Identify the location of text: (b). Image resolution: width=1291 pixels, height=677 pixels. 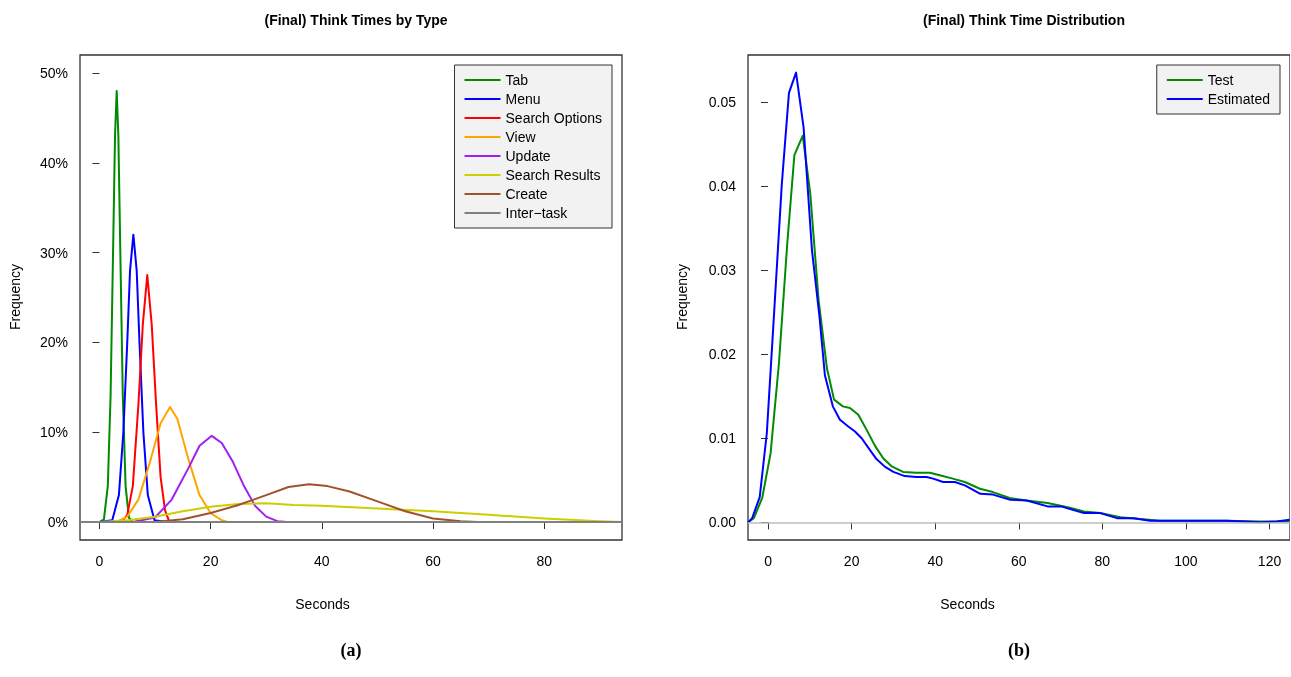
(1019, 650).